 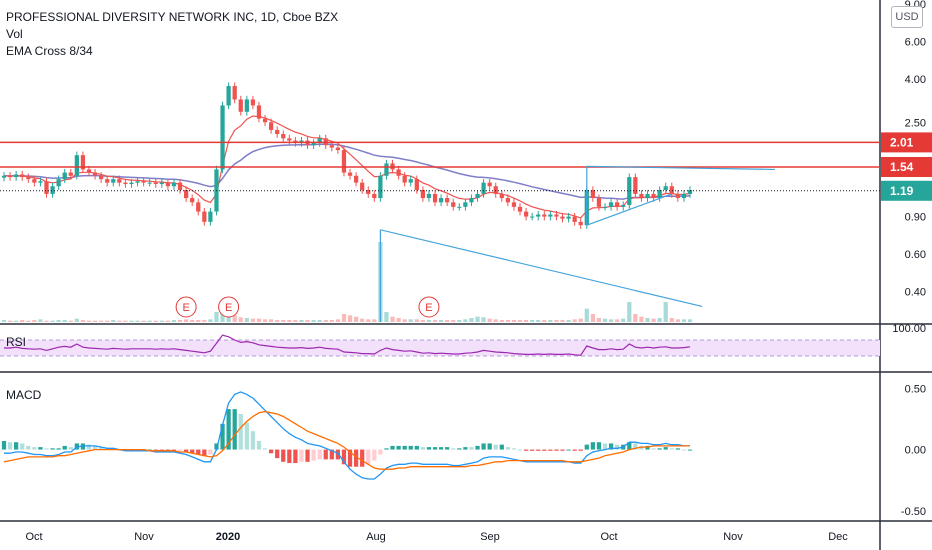 I want to click on macd-axis-tick: 0.00, so click(x=915, y=451).